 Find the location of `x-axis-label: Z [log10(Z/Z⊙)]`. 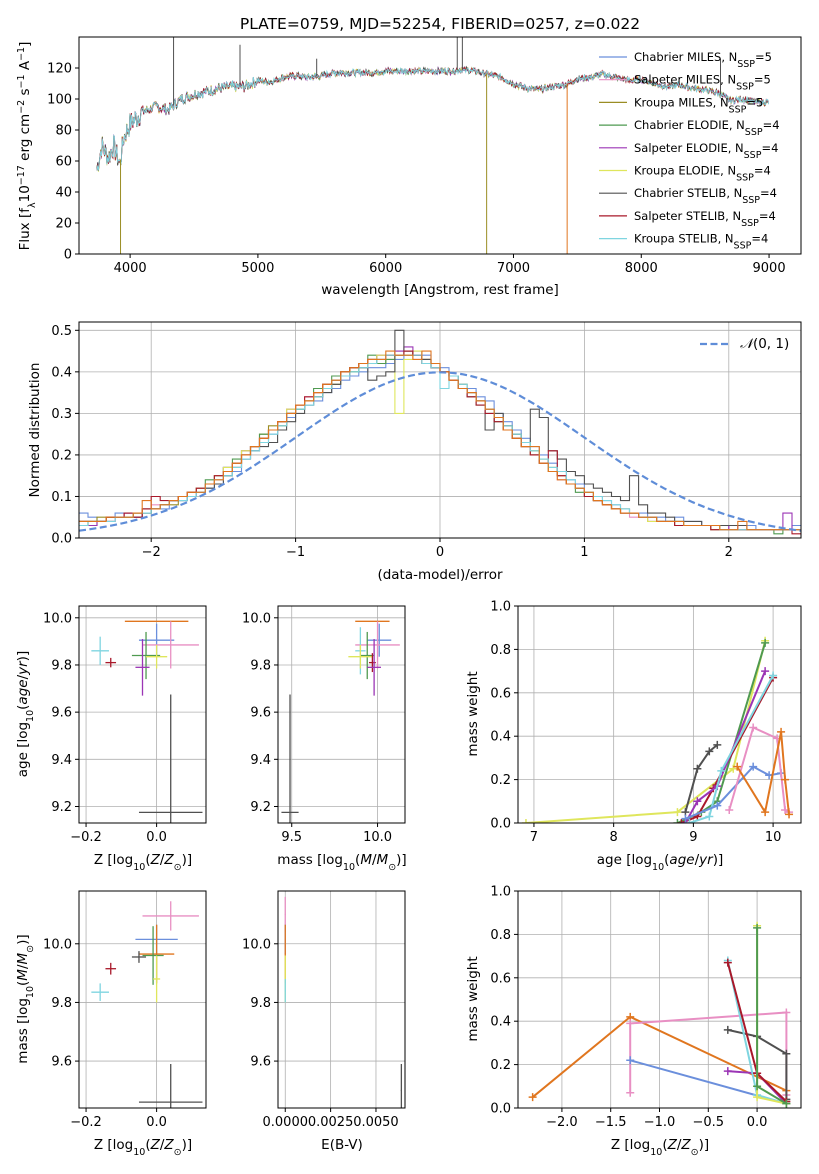

x-axis-label: Z [log10(Z/Z⊙)] is located at coordinates (143, 1147).